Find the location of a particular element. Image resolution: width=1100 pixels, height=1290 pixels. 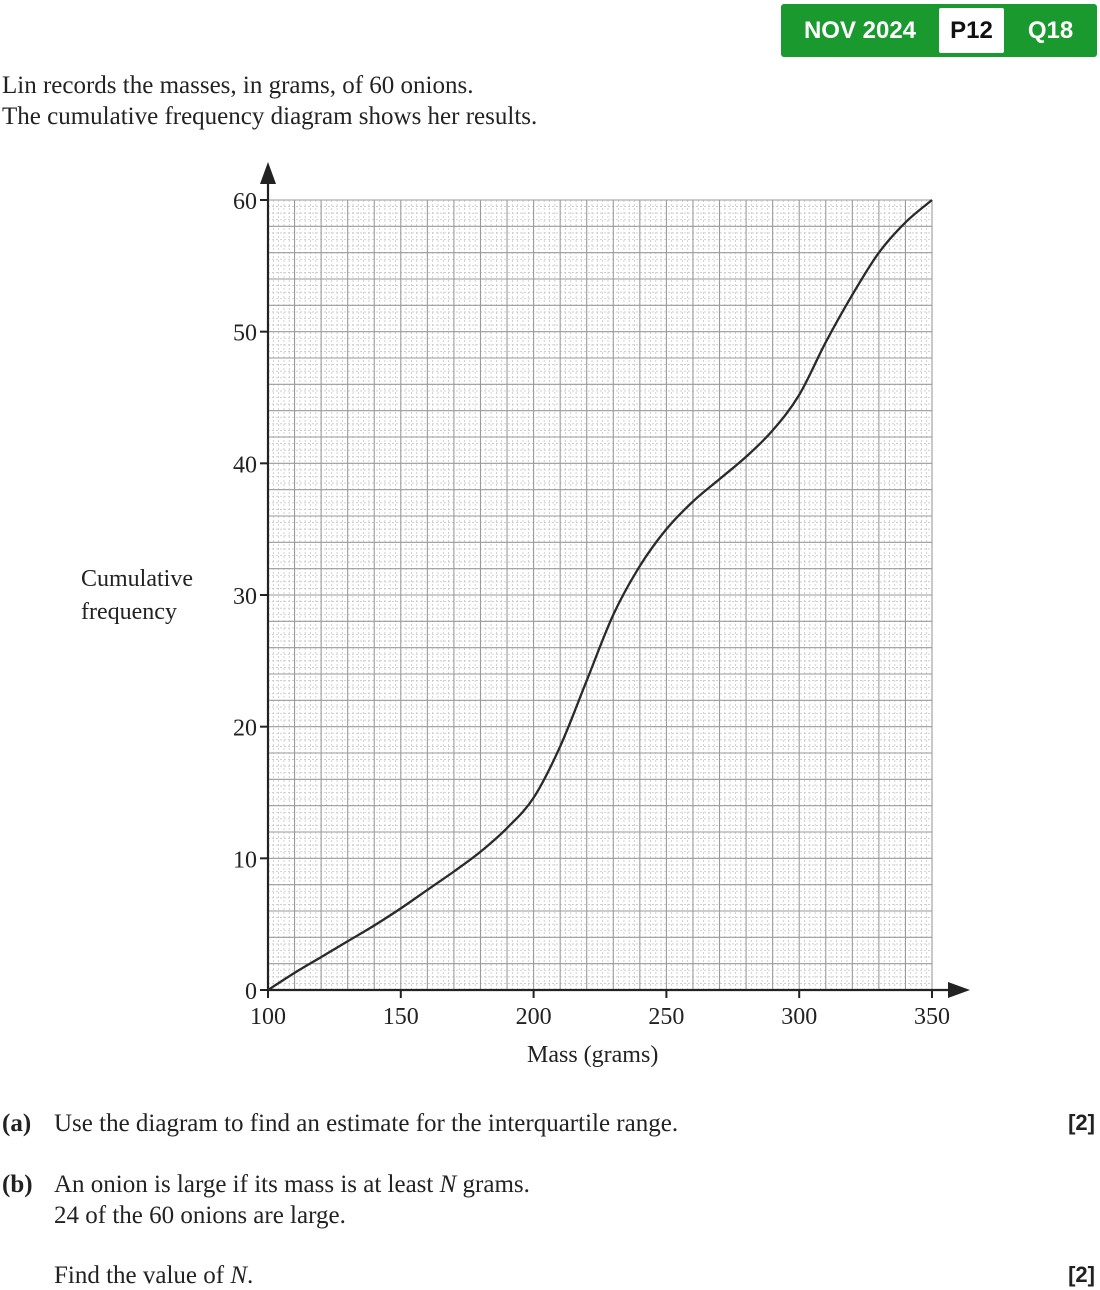

question-b-line-2: 24 of the 60 onions are large. is located at coordinates (200, 1215).